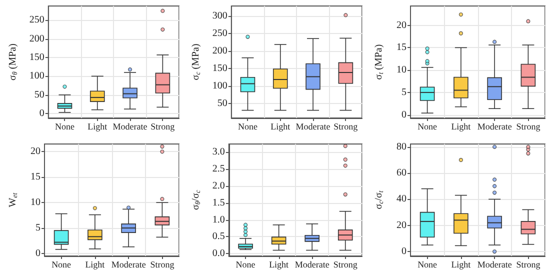 This screenshot has height=279, width=550. Describe the element at coordinates (218, 254) in the screenshot. I see `y-tick-label: 0.0` at that location.